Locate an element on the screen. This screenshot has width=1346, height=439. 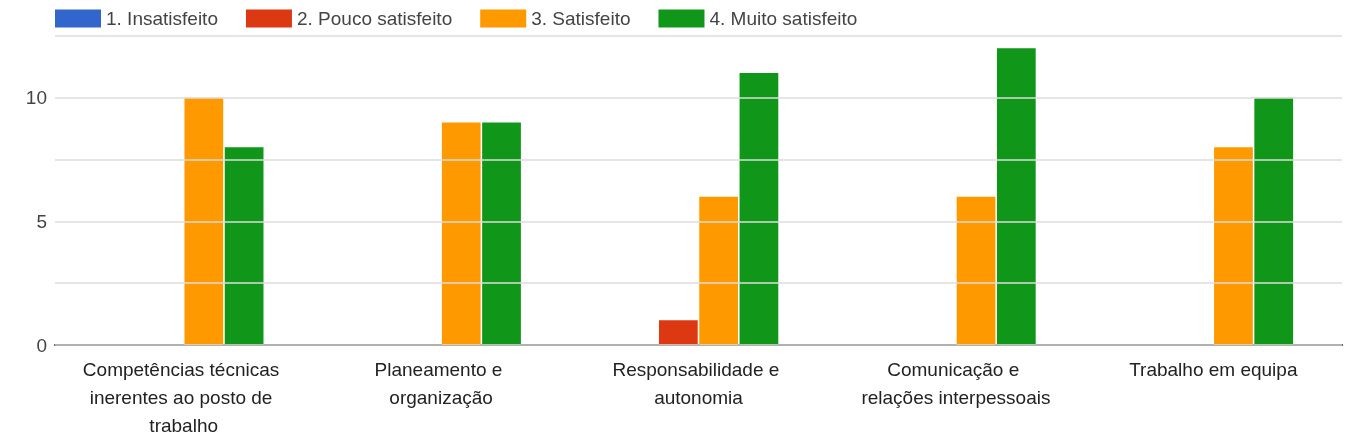
y-tick-label: 5 is located at coordinates (41, 221).